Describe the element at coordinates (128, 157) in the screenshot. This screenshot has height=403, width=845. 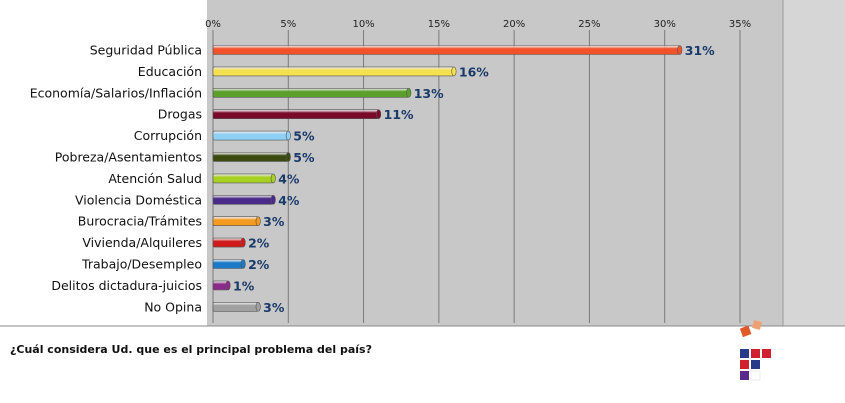
I see `category-label: Pobreza/Asentamientos` at that location.